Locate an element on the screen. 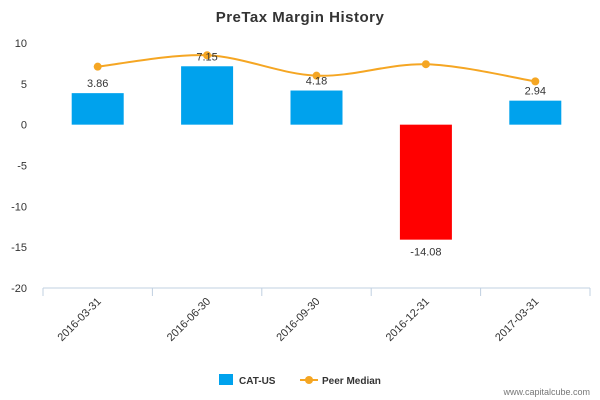  y-tick-label: 10 is located at coordinates (21, 44).